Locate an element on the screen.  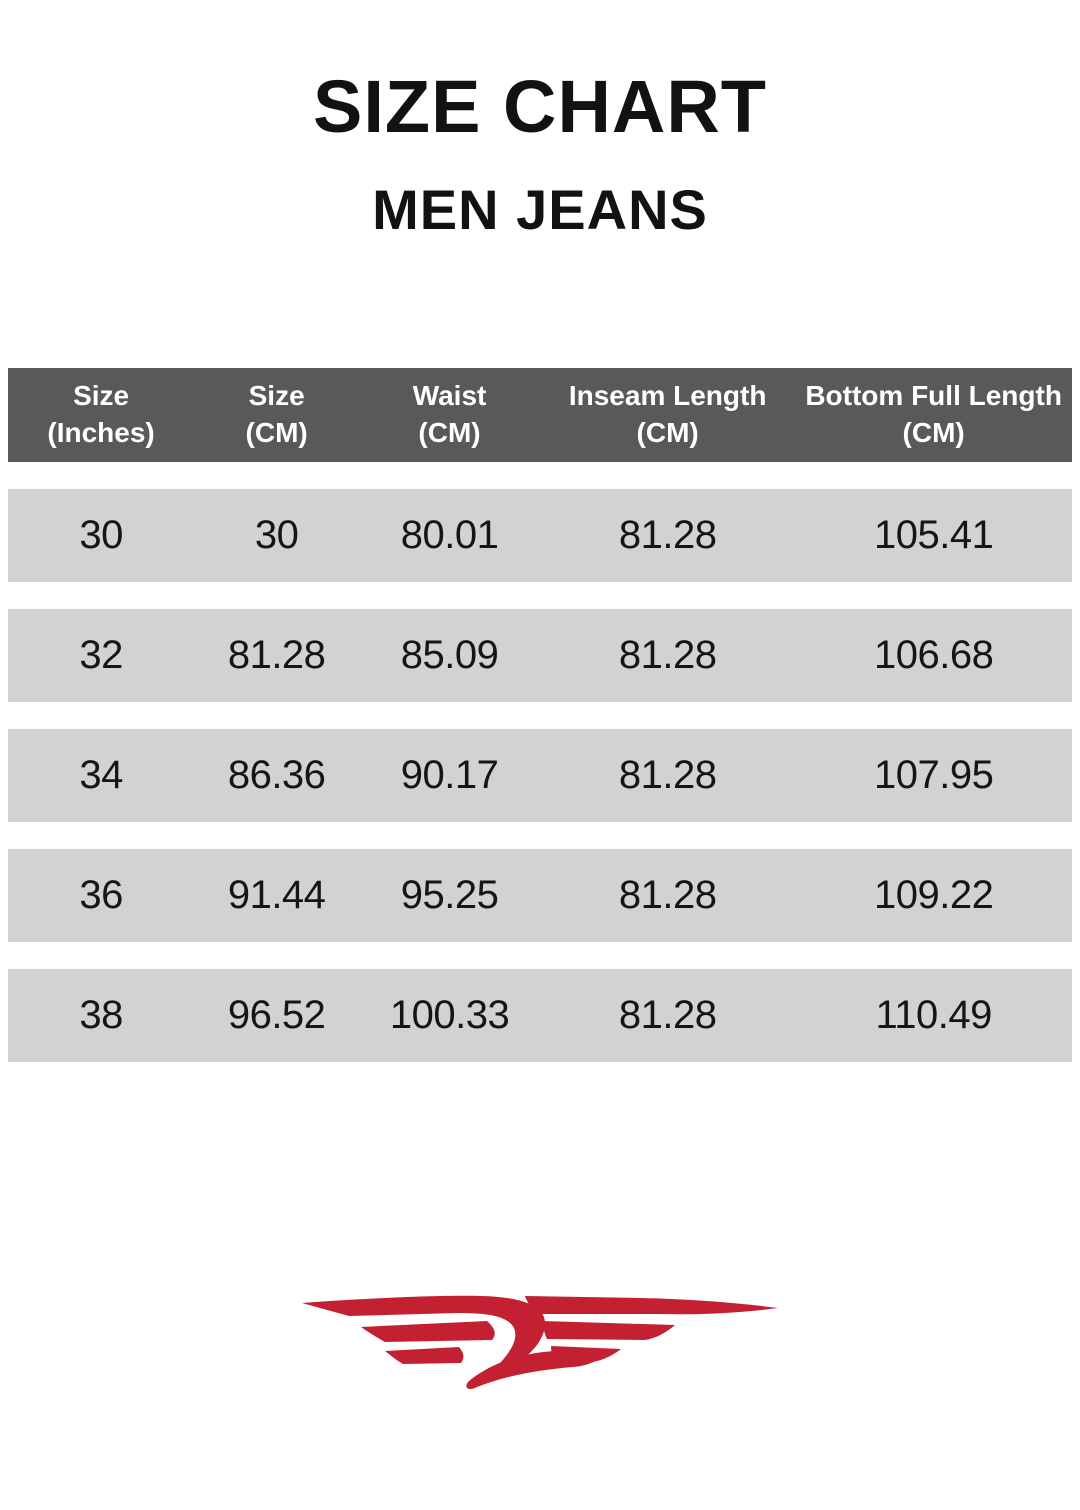
table-cell: 85.09 is located at coordinates (449, 655).